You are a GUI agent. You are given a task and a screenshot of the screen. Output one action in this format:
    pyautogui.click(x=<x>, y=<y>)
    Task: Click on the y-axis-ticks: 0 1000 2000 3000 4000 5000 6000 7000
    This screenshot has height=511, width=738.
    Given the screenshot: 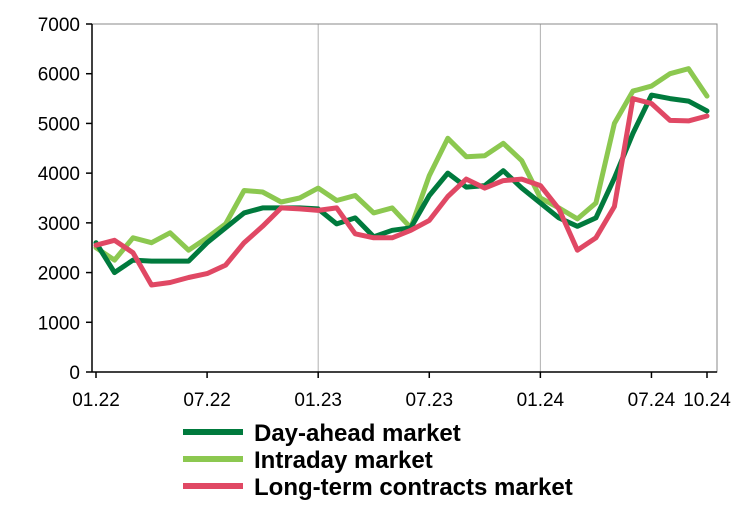 What is the action you would take?
    pyautogui.click(x=65, y=199)
    